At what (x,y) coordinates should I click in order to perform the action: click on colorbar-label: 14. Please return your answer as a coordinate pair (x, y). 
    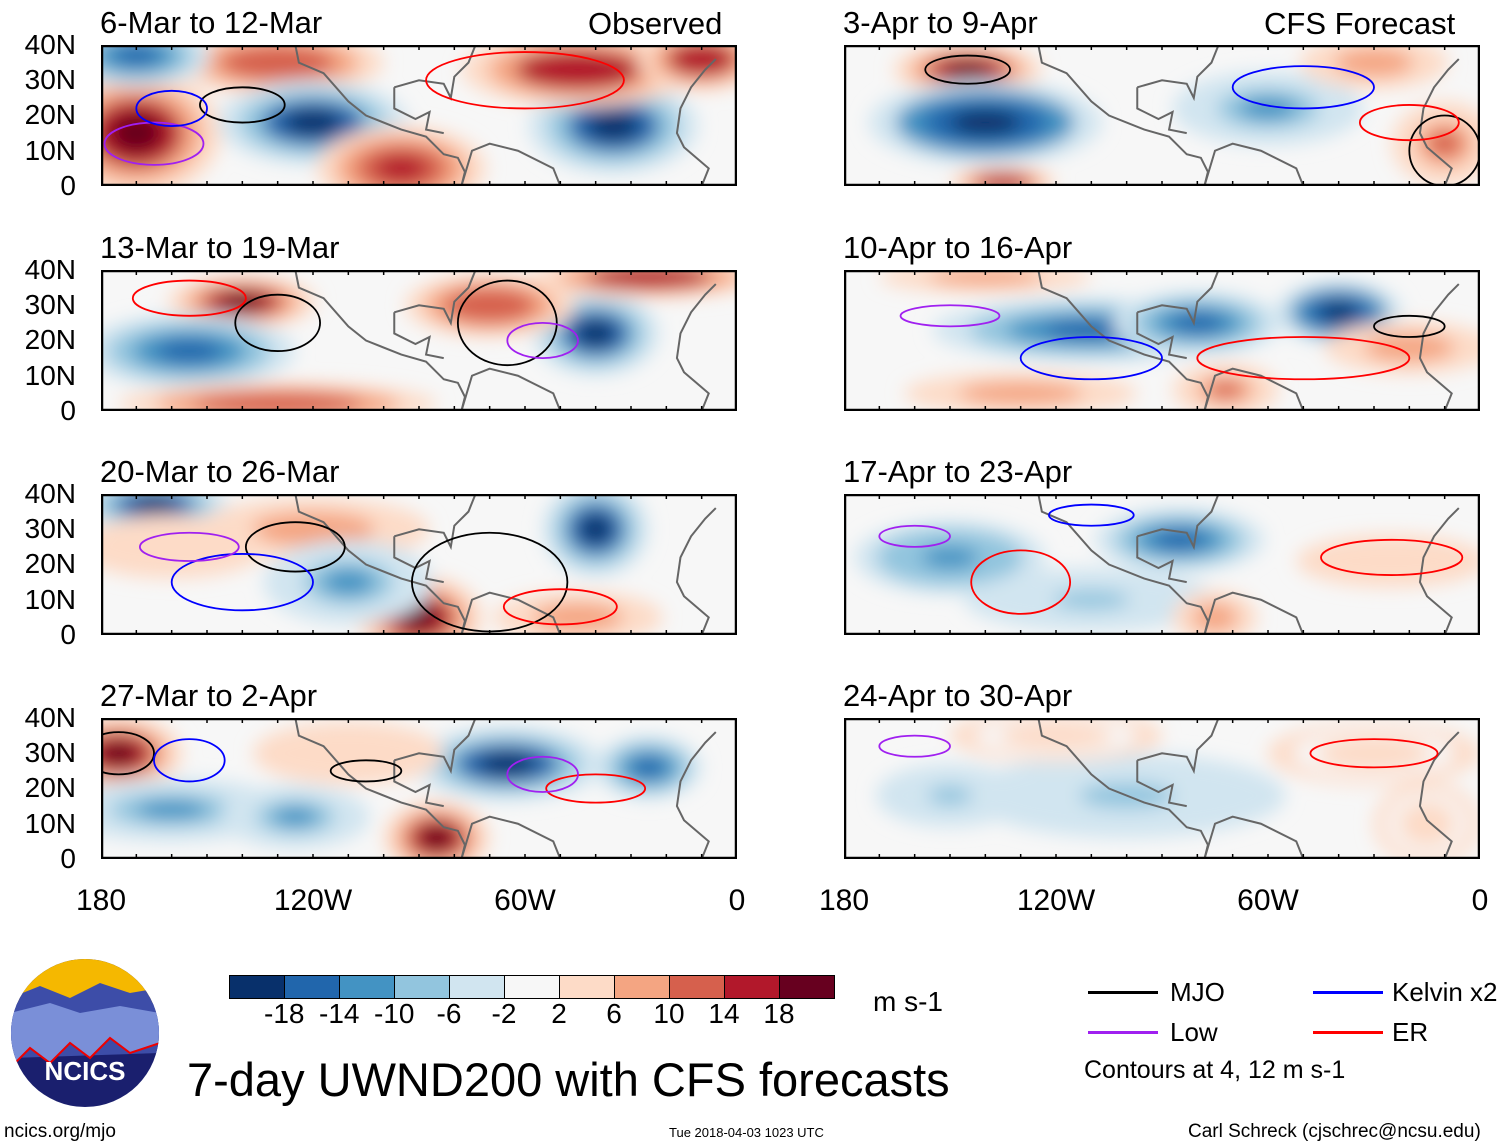
    Looking at the image, I should click on (724, 1013).